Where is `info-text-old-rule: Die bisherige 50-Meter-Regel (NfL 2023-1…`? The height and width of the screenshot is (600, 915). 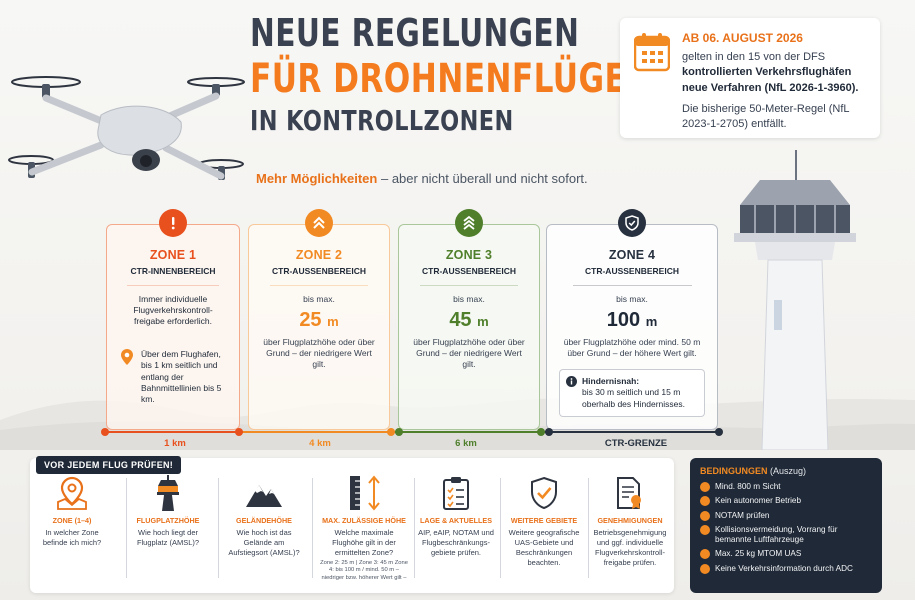
info-text-old-rule: Die bisherige 50-Meter-Regel (NfL 2023-1… is located at coordinates (766, 116).